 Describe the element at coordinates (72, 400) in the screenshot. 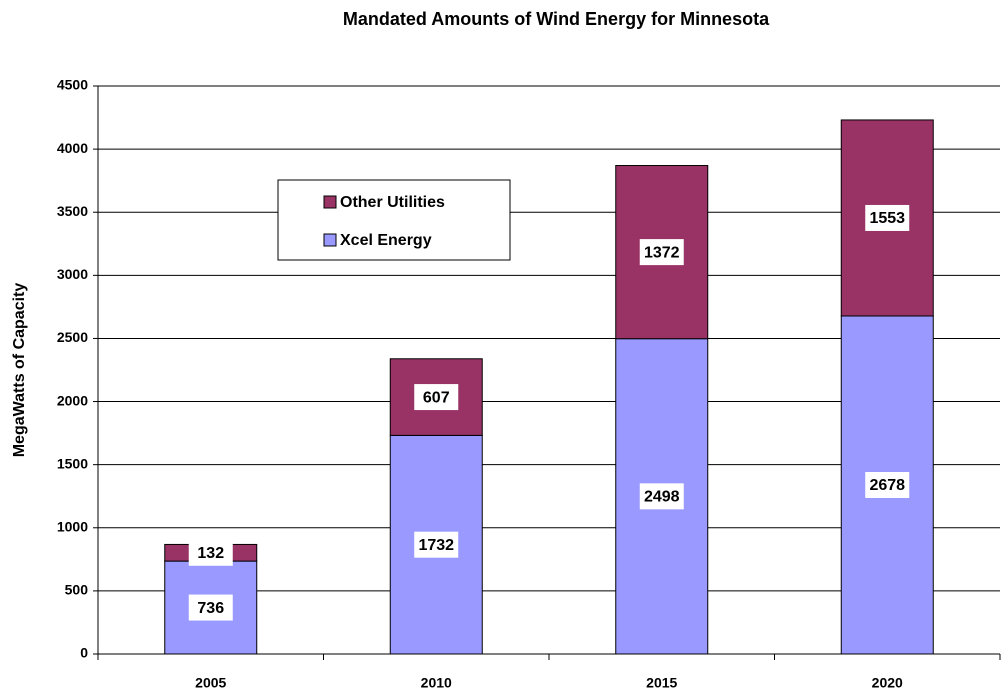

I see `y-tick-label: 2000` at that location.